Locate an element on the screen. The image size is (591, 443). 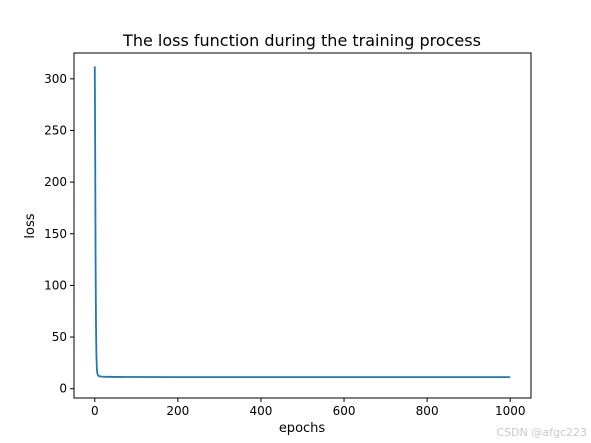
x-tick-label: 200 is located at coordinates (177, 411).